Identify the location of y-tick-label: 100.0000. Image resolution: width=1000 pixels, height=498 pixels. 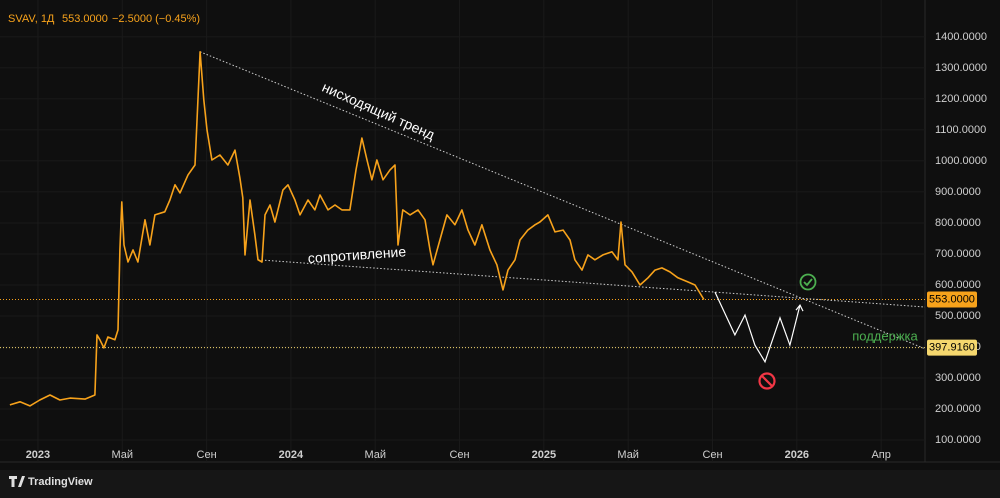
(958, 440).